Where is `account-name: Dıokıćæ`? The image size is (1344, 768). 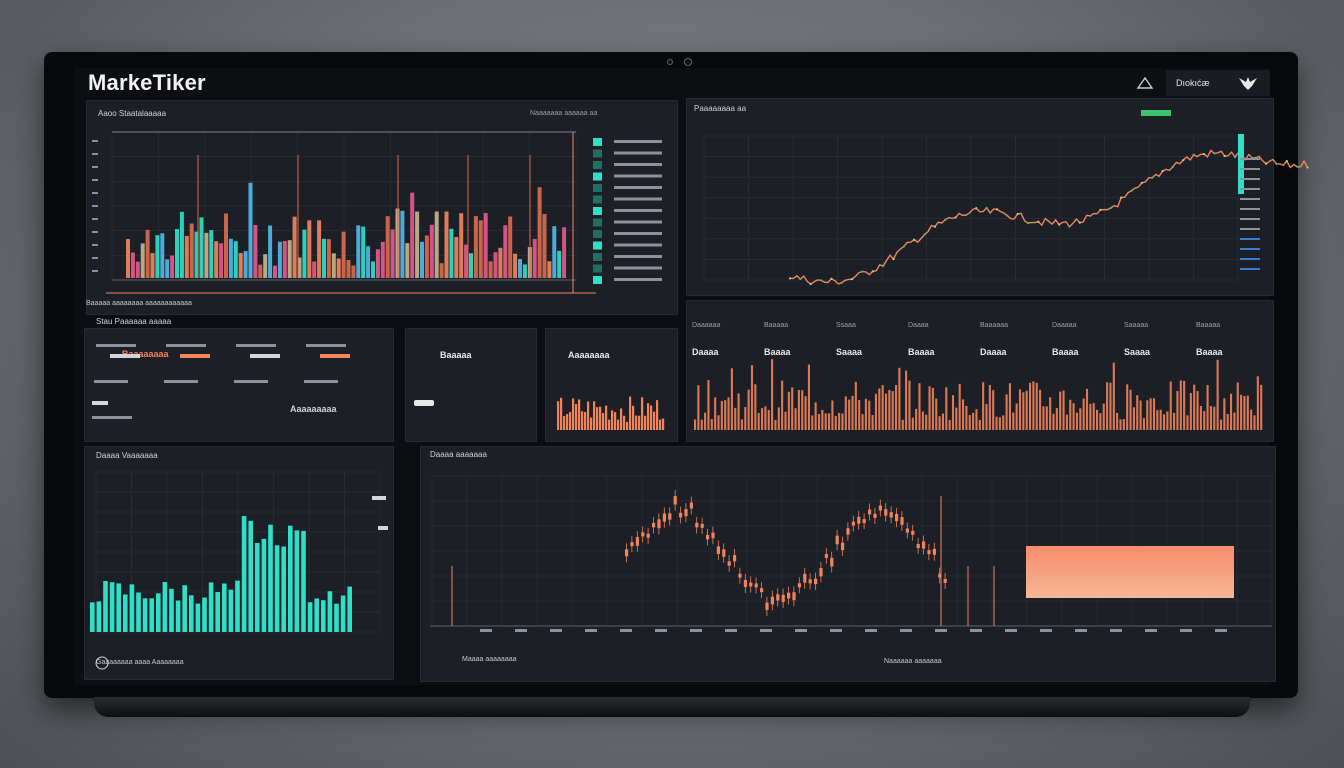 account-name: Dıokıćæ is located at coordinates (1193, 83).